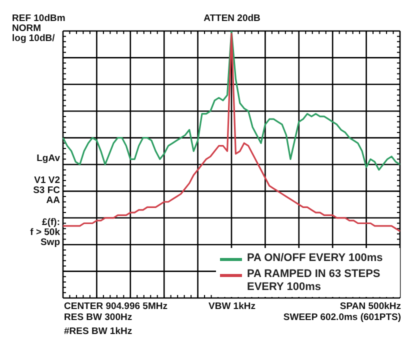  What do you see at coordinates (45, 232) in the screenshot?
I see `text: f > 50k` at bounding box center [45, 232].